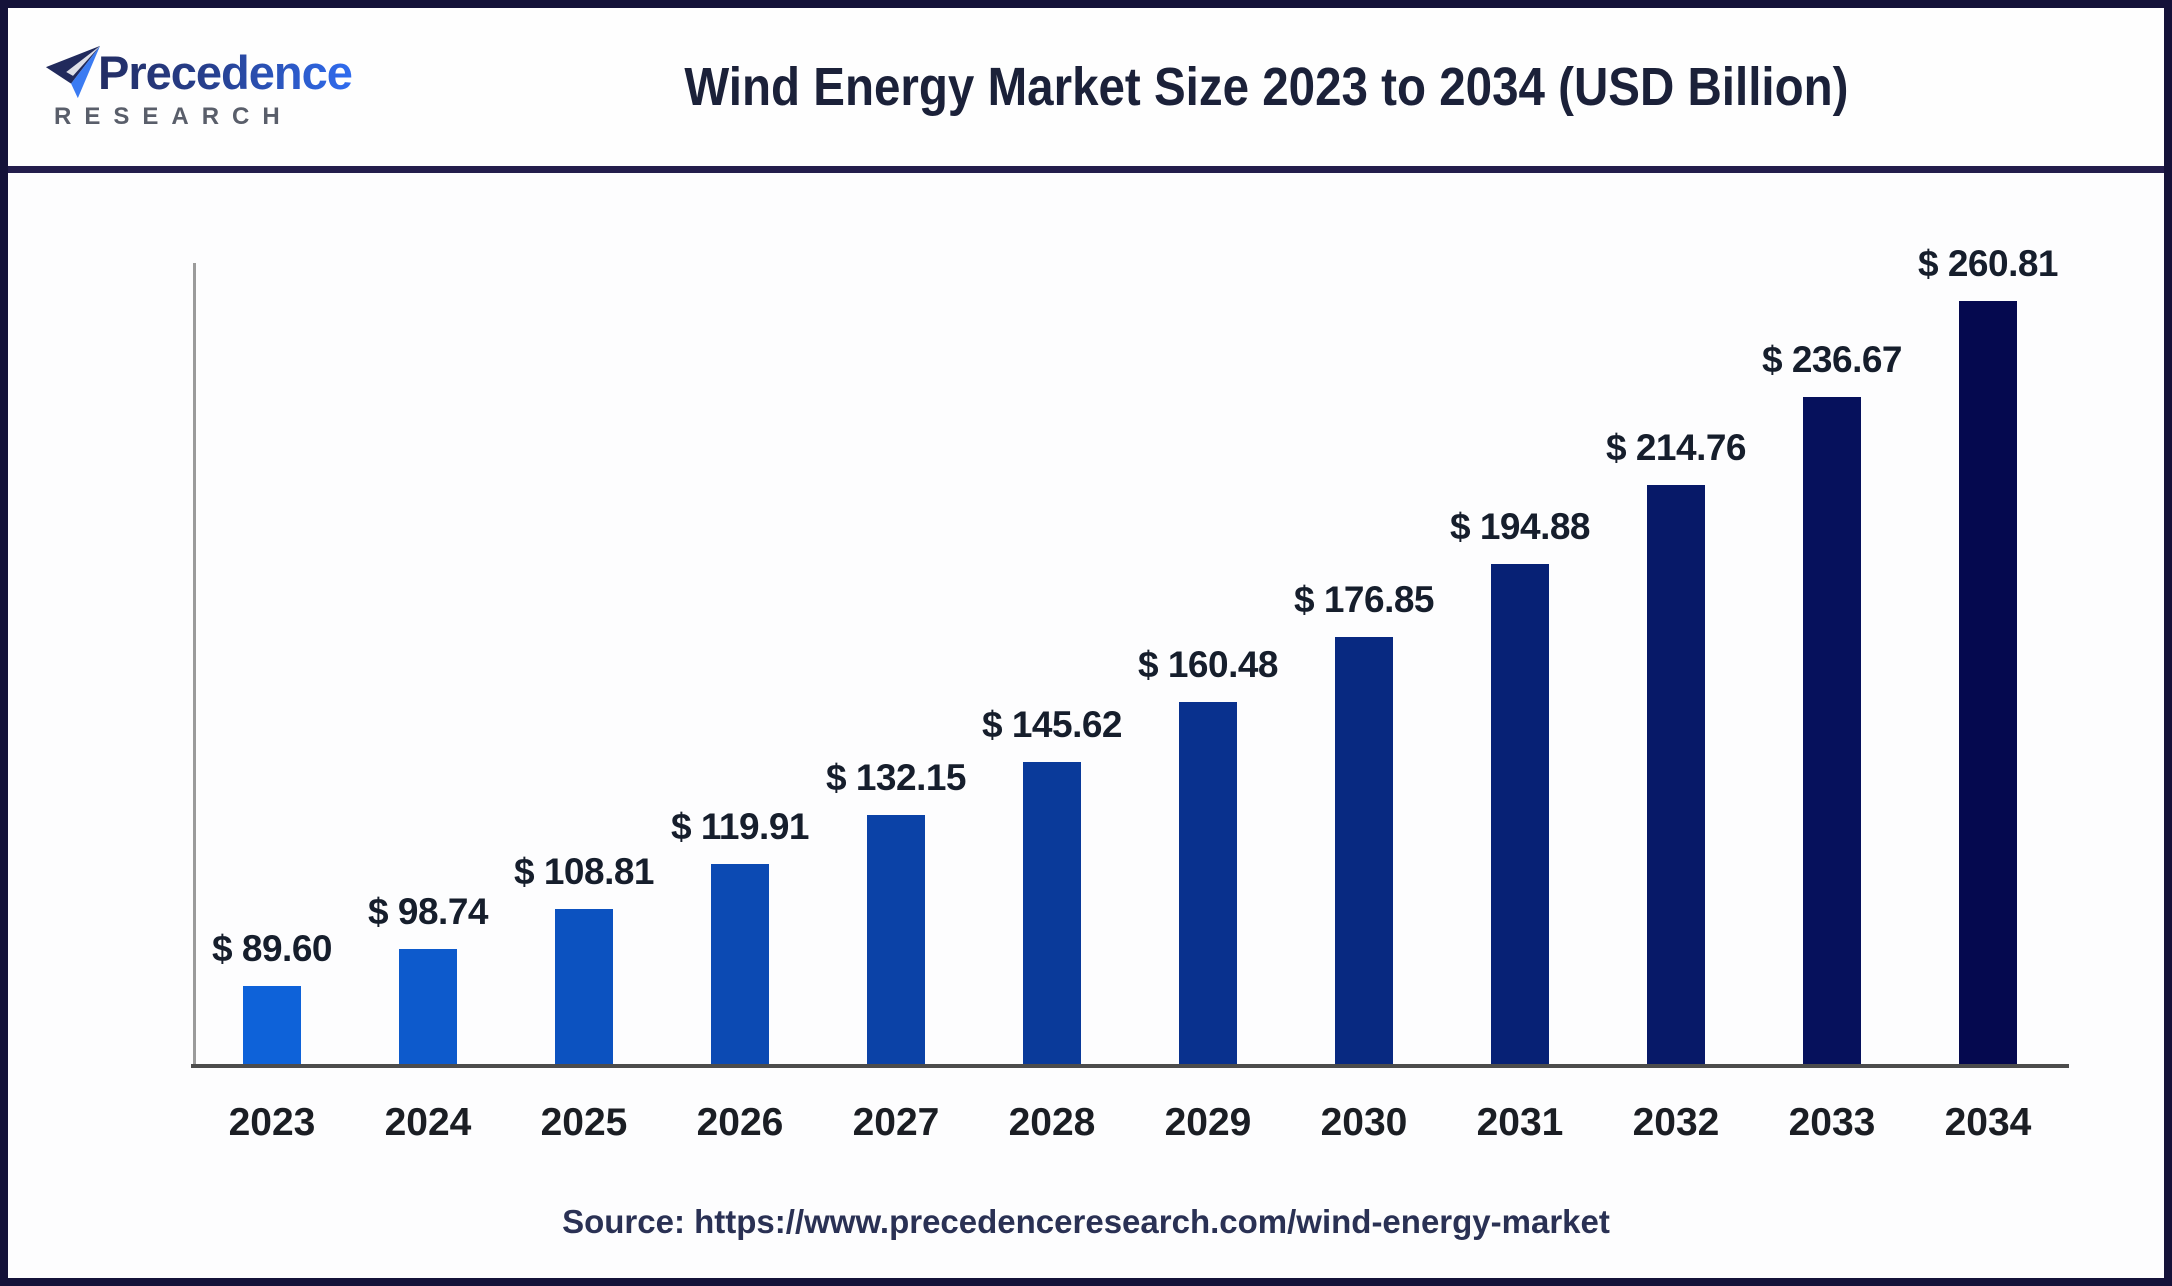 This screenshot has width=2172, height=1286. I want to click on bar-value-label: $ 236.67, so click(1832, 359).